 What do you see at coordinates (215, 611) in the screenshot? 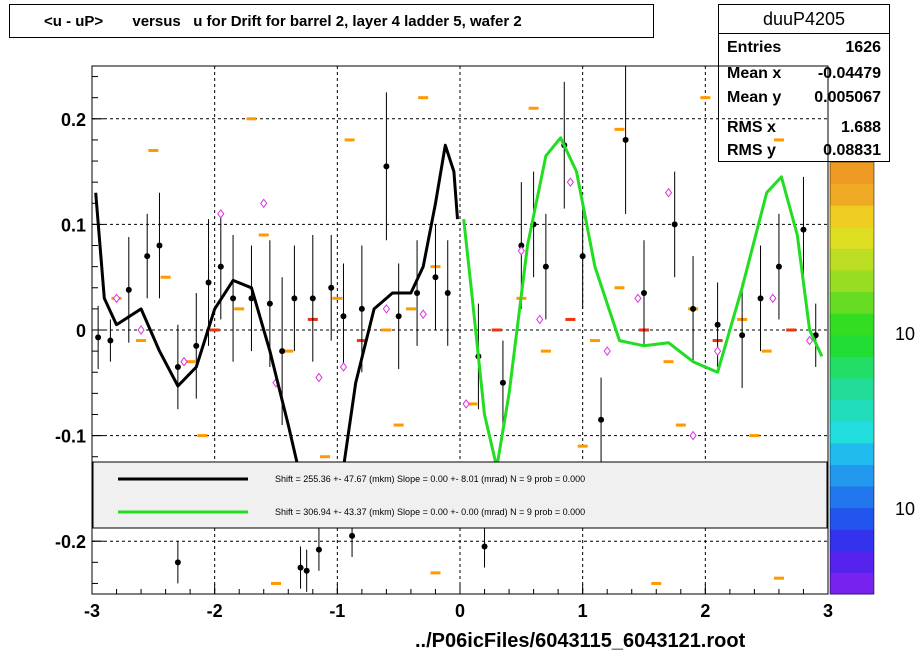
I see `x-tick-label: -2` at bounding box center [215, 611].